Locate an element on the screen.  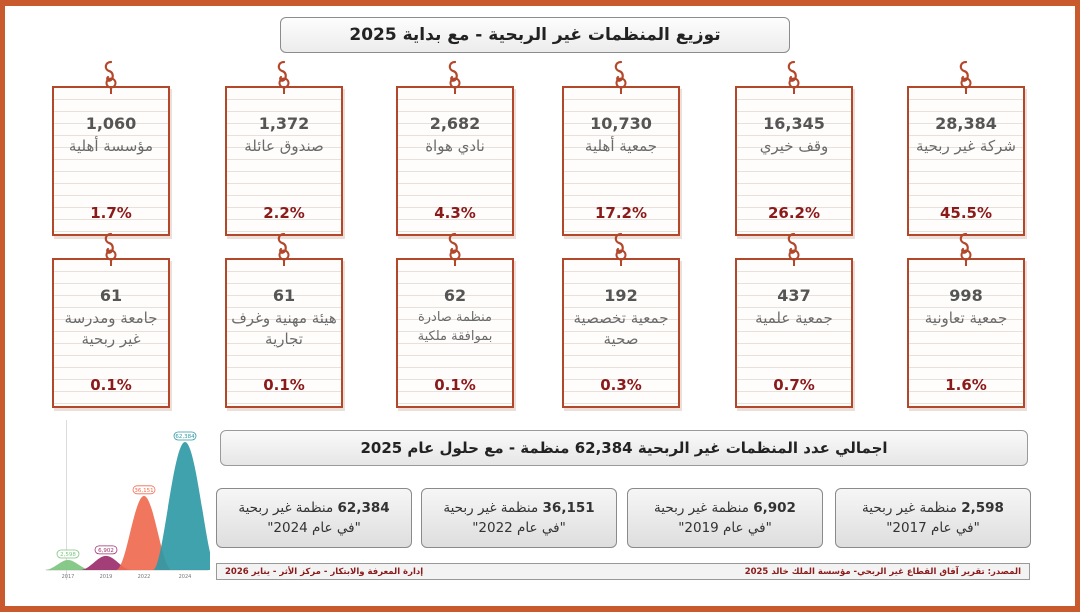
org-card: 192 جمعية تخصصية صحية 0.3% is located at coordinates (621, 333).